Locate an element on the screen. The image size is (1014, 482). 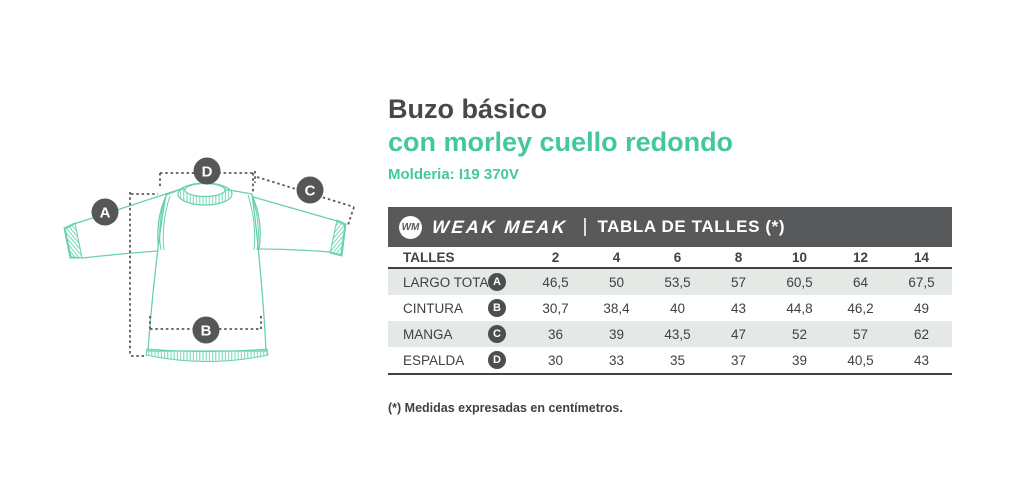
table-title: TABLA DE TALLES (*) is located at coordinates (691, 226).